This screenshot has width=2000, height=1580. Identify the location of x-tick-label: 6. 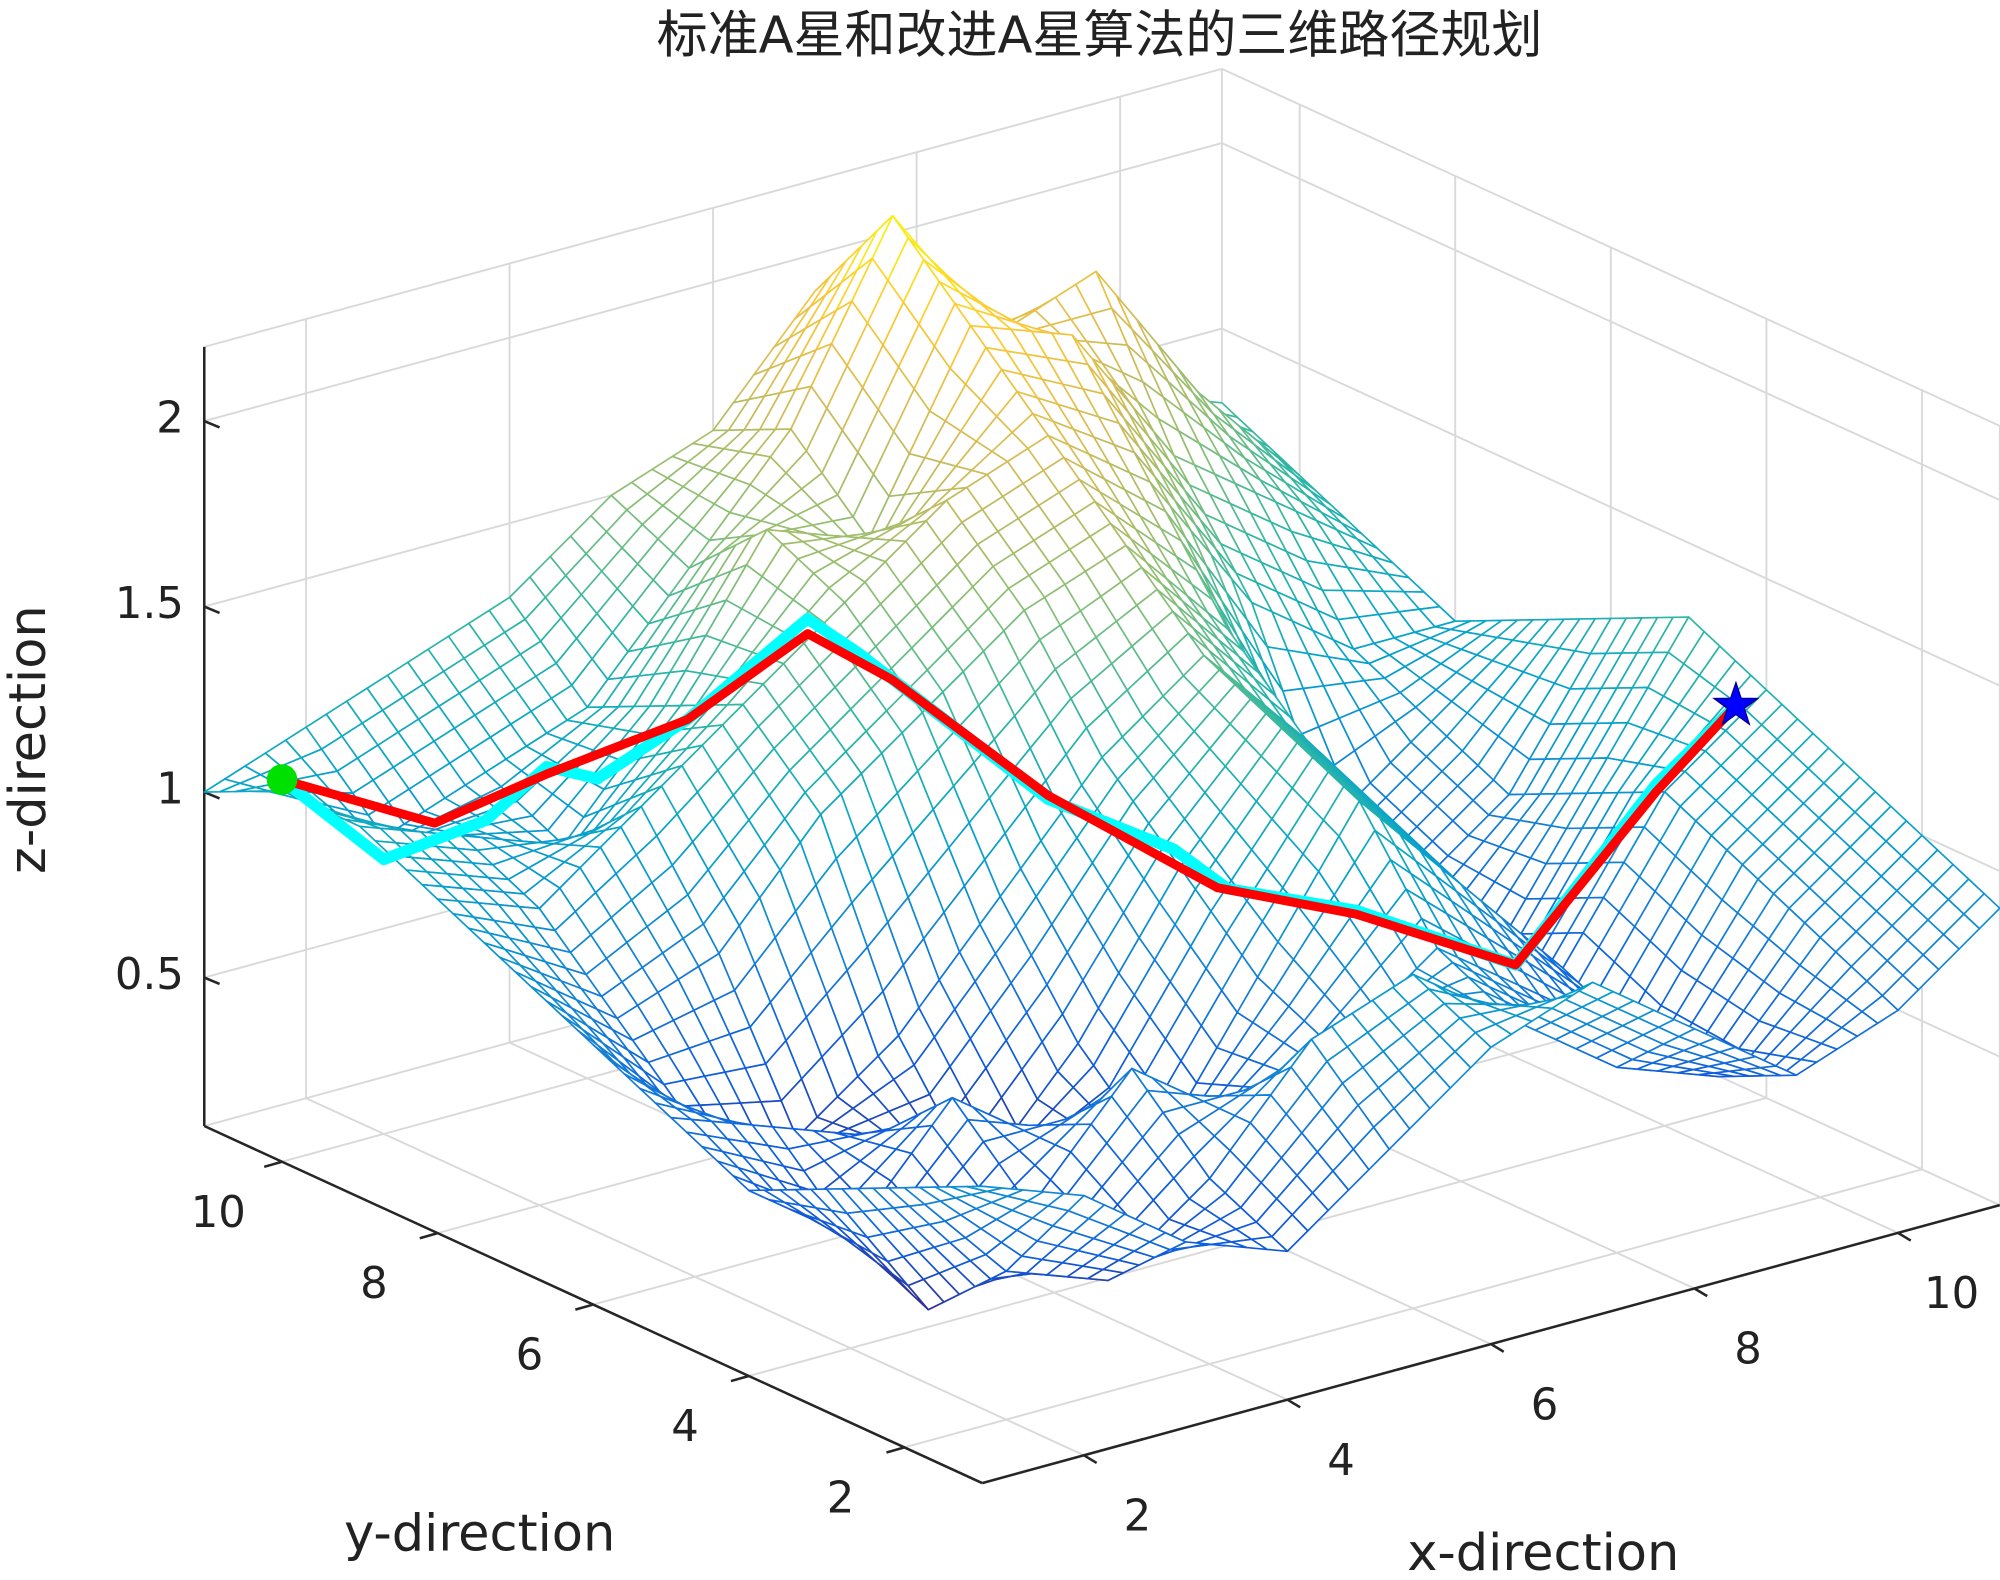
(1545, 1405).